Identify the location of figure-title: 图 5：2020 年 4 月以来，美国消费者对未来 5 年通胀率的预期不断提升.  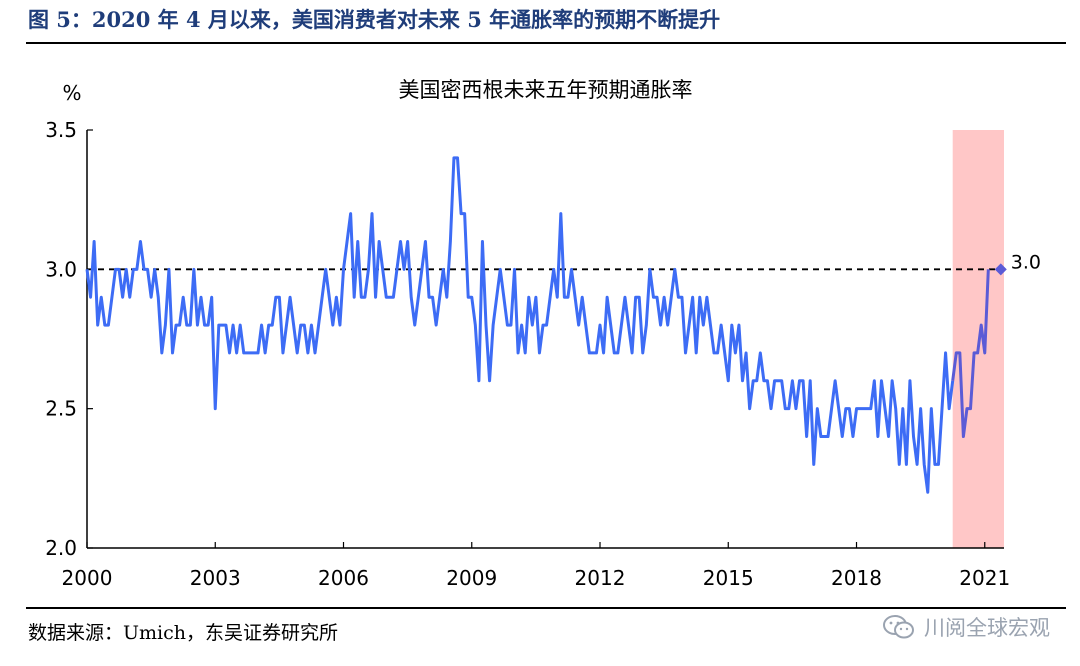
(374, 19).